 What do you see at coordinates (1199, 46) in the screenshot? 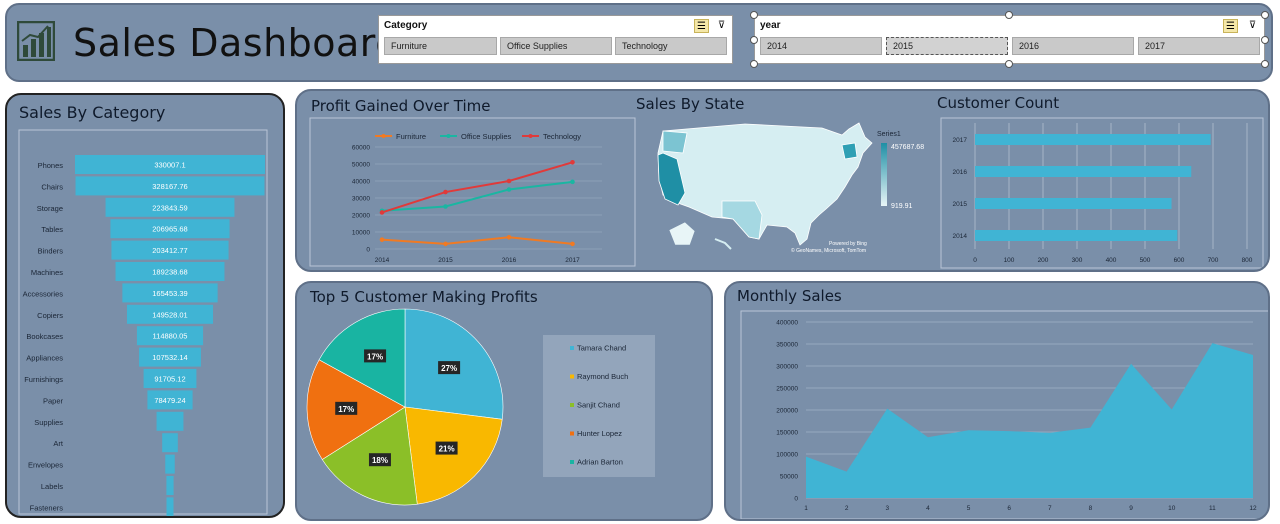
I see `slicer-item-2017: 2017` at bounding box center [1199, 46].